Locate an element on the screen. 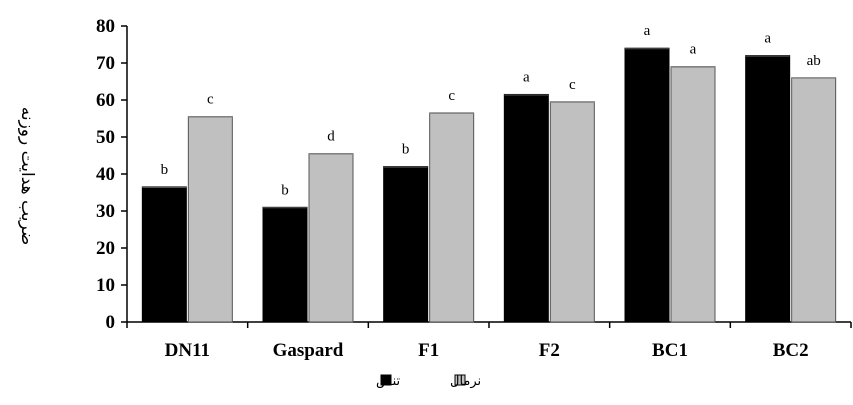 The height and width of the screenshot is (405, 853). x-tick-label: Gaspard is located at coordinates (308, 350).